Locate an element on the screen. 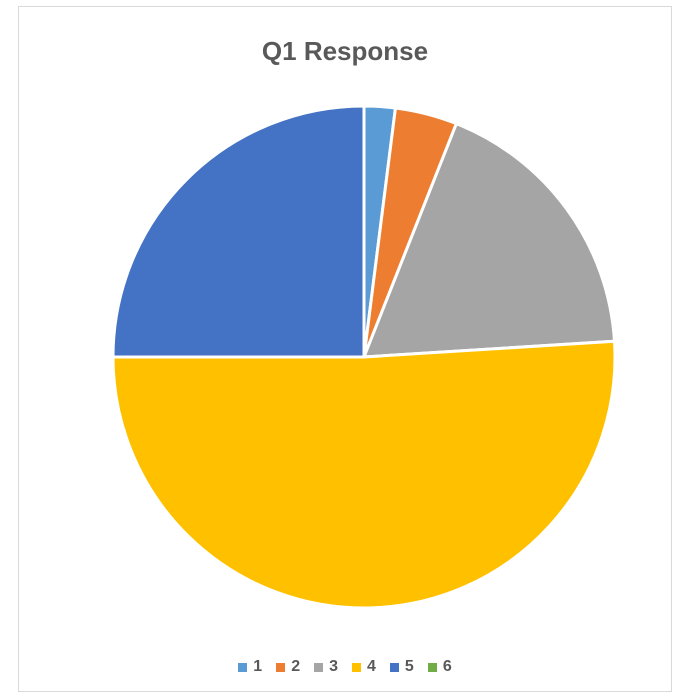  legend-label: 4 is located at coordinates (371, 666).